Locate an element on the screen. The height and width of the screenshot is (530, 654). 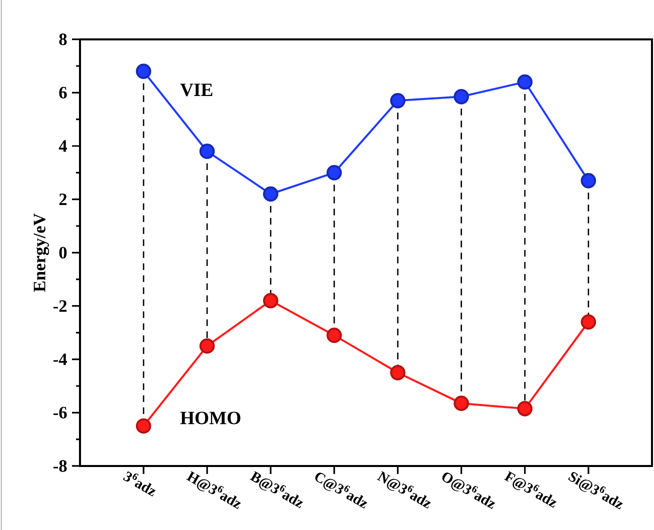
x-tick-label: H@3$^{6}$adz is located at coordinates (213, 489).